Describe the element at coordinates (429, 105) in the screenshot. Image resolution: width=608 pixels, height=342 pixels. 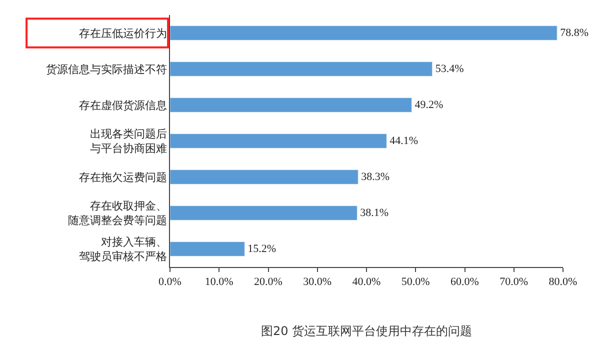
I see `data-label: 49.2%` at that location.